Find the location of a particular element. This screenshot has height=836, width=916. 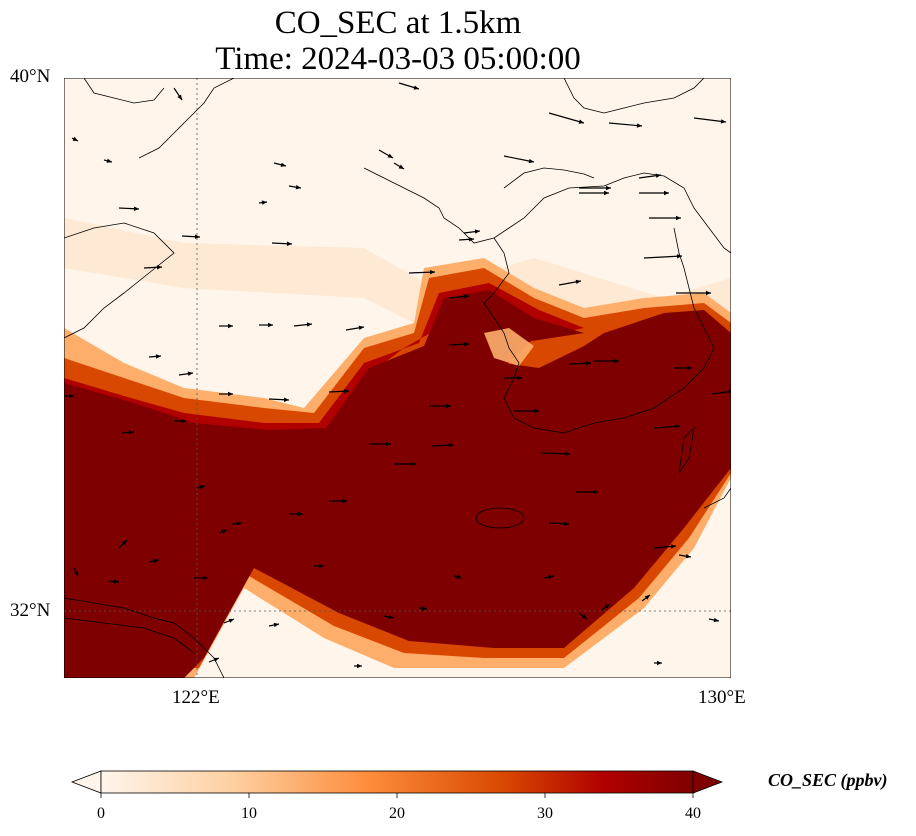

lat-label-32n: 32°N is located at coordinates (30, 610).